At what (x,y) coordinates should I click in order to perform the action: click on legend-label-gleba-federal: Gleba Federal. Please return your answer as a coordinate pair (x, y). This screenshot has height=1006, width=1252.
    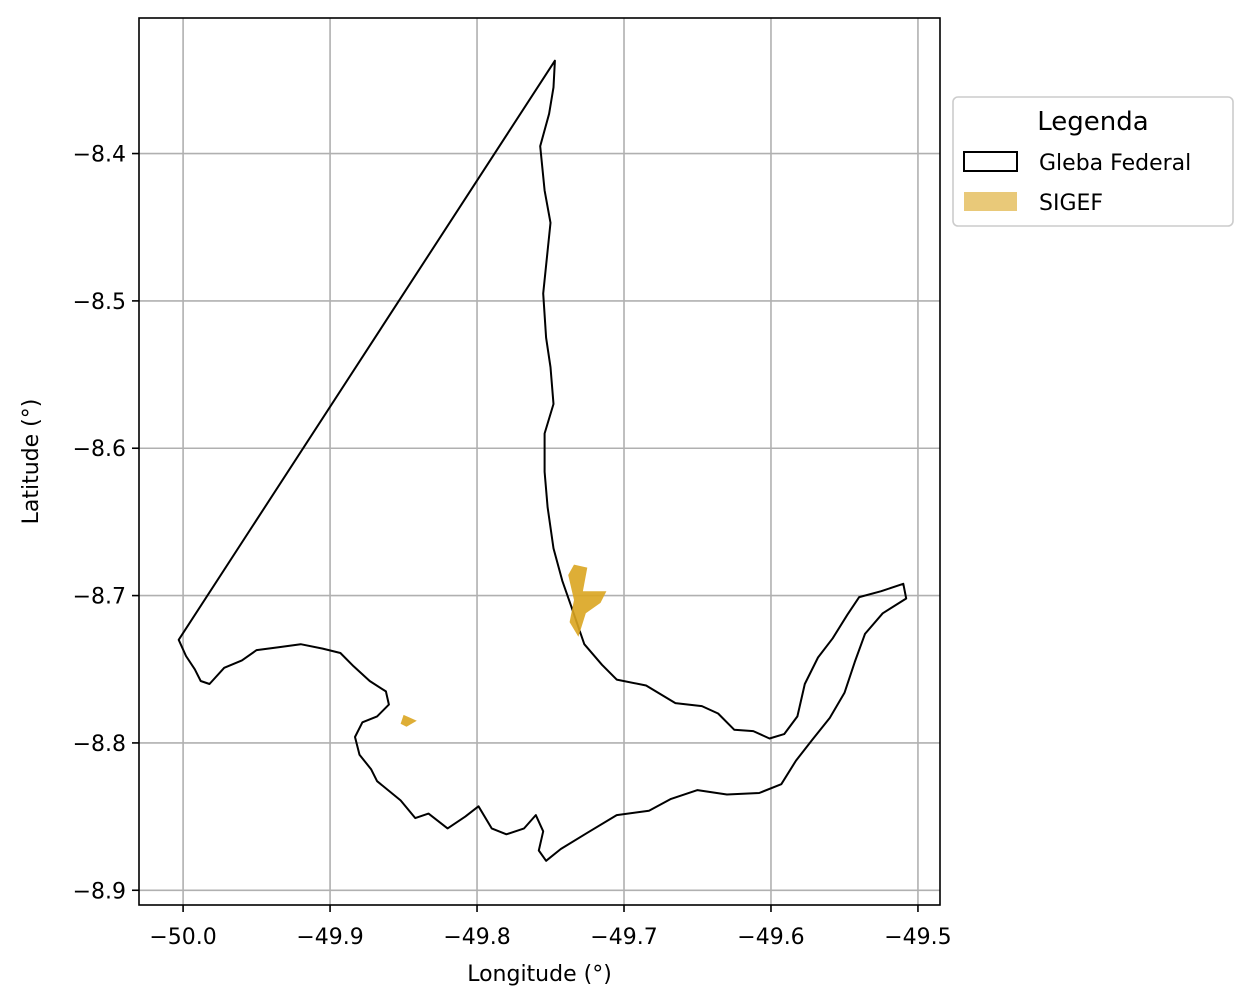
    Looking at the image, I should click on (1115, 163).